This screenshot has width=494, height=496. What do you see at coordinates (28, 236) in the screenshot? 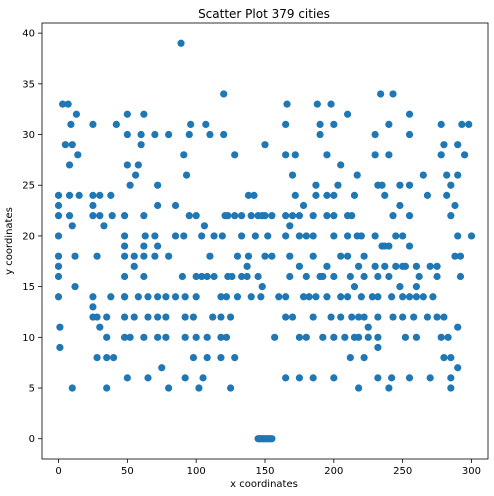
I see `y-tick-label: 20` at bounding box center [28, 236].